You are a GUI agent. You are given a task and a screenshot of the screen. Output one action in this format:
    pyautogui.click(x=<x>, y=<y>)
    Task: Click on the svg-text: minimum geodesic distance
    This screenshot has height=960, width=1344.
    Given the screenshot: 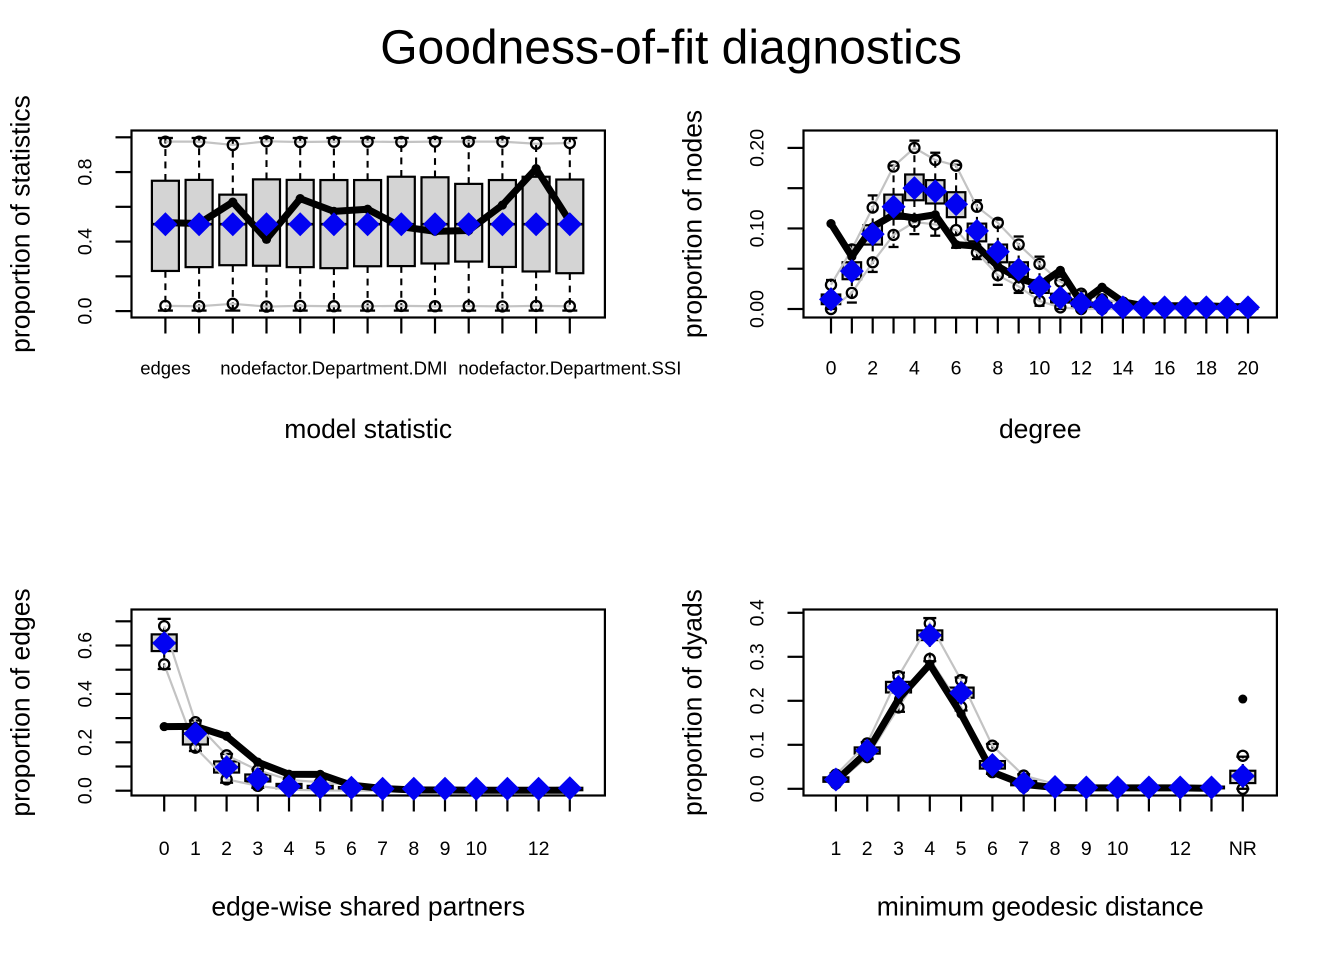 What is the action you would take?
    pyautogui.click(x=1040, y=907)
    